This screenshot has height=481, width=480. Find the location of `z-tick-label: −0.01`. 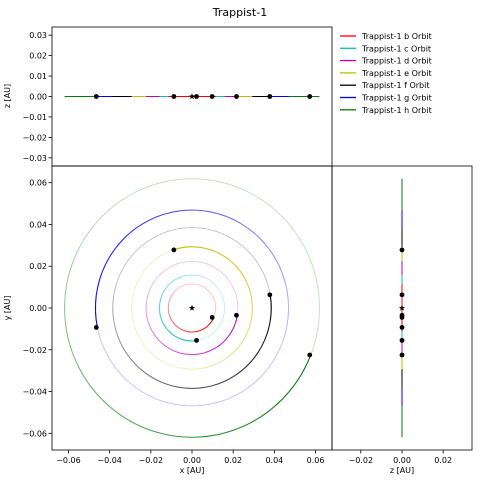

z-tick-label: −0.01 is located at coordinates (34, 117).